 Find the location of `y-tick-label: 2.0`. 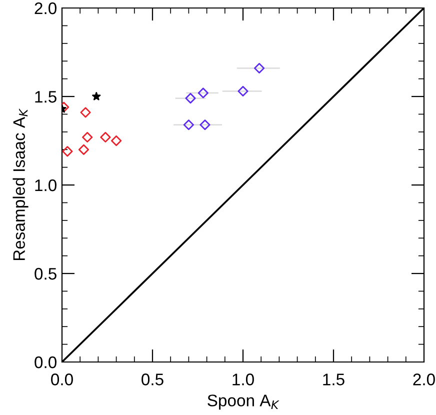

y-tick-label: 2.0 is located at coordinates (45, 8).